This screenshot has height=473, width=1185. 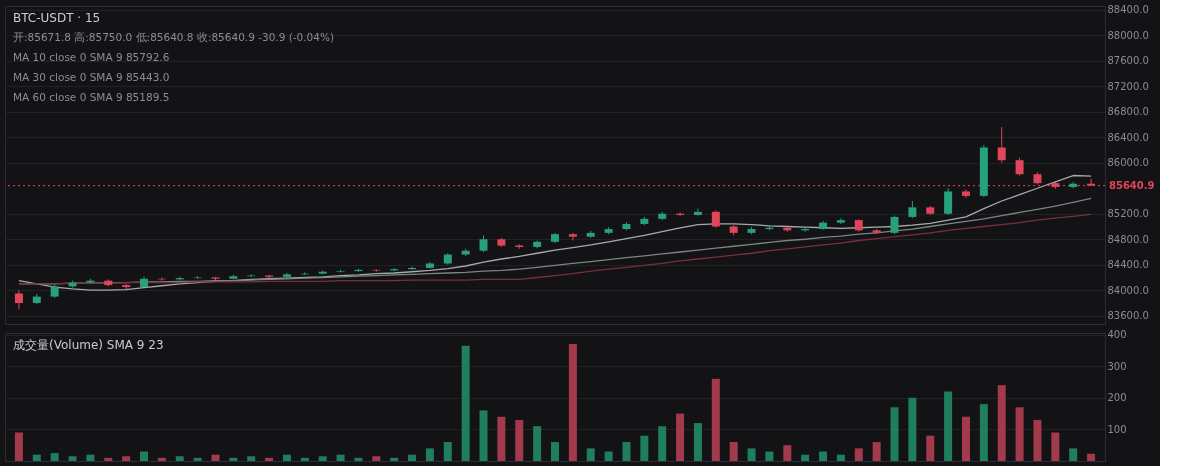 I want to click on ref-line-label: 85640.9, so click(x=1132, y=185).